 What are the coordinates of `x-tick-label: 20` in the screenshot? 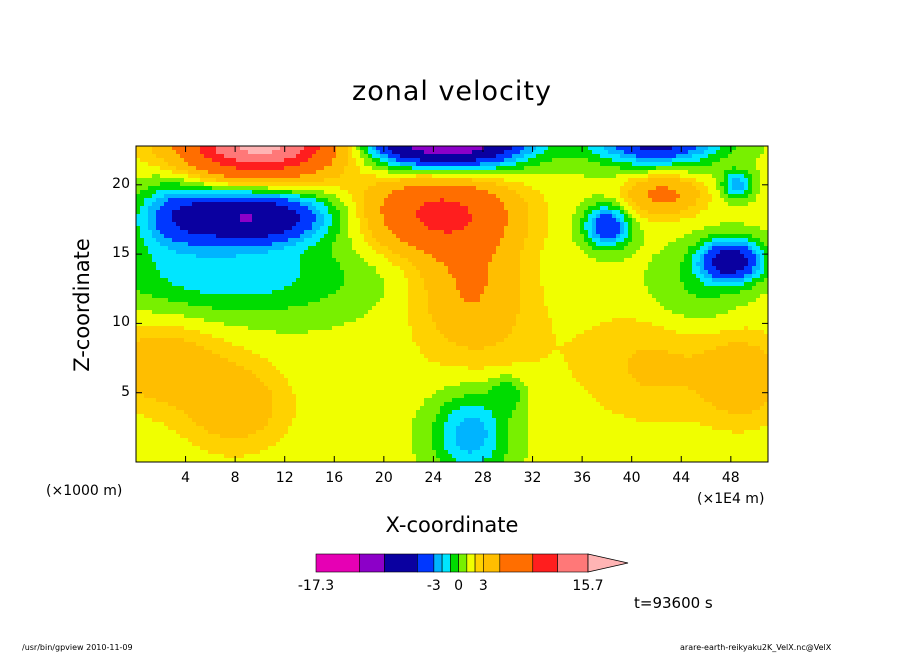 It's located at (383, 478).